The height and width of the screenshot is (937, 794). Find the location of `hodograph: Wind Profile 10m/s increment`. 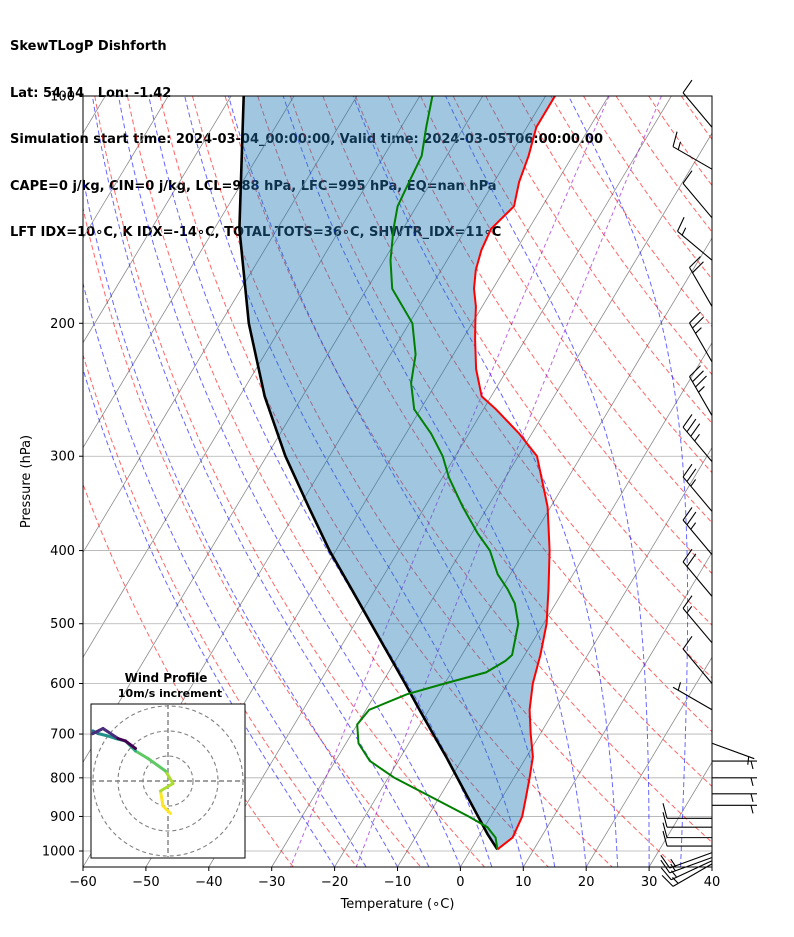

hodograph: Wind Profile 10m/s increment is located at coordinates (168, 765).